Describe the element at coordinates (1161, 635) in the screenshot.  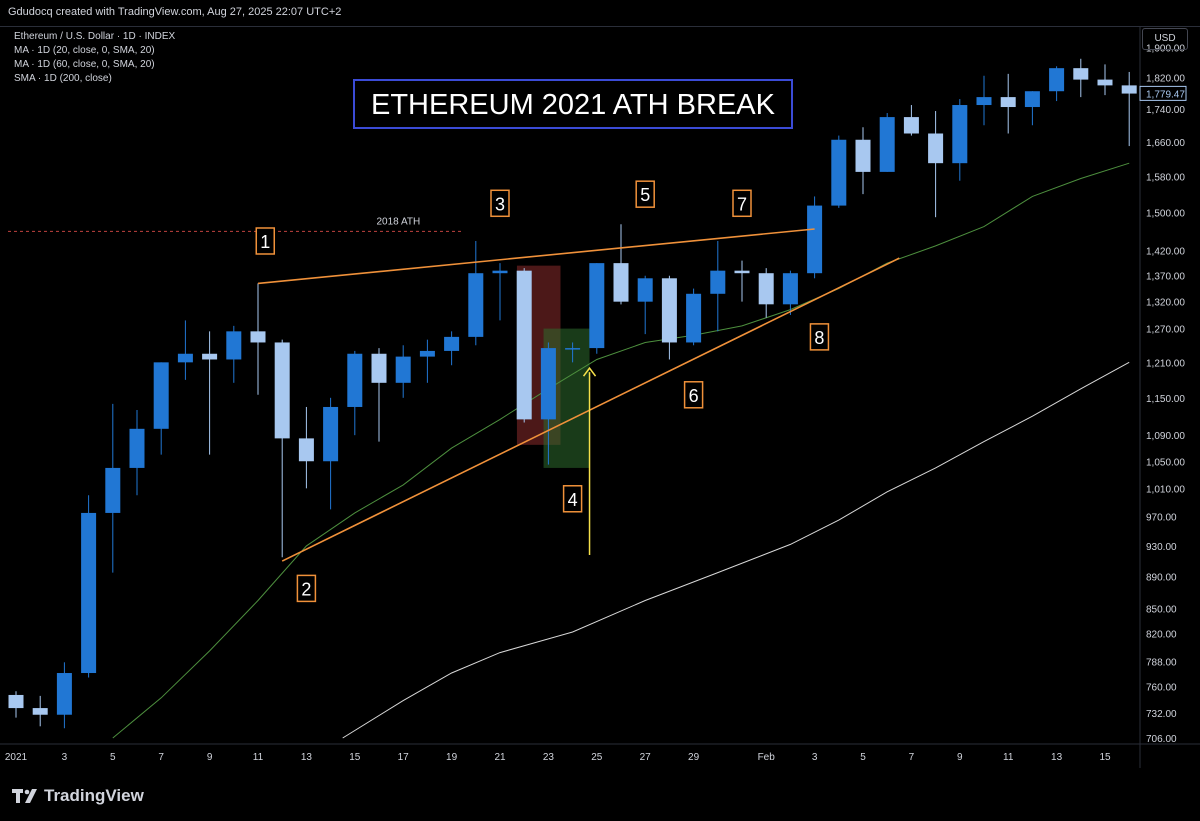
I see `price-tick-label: 820.00` at that location.